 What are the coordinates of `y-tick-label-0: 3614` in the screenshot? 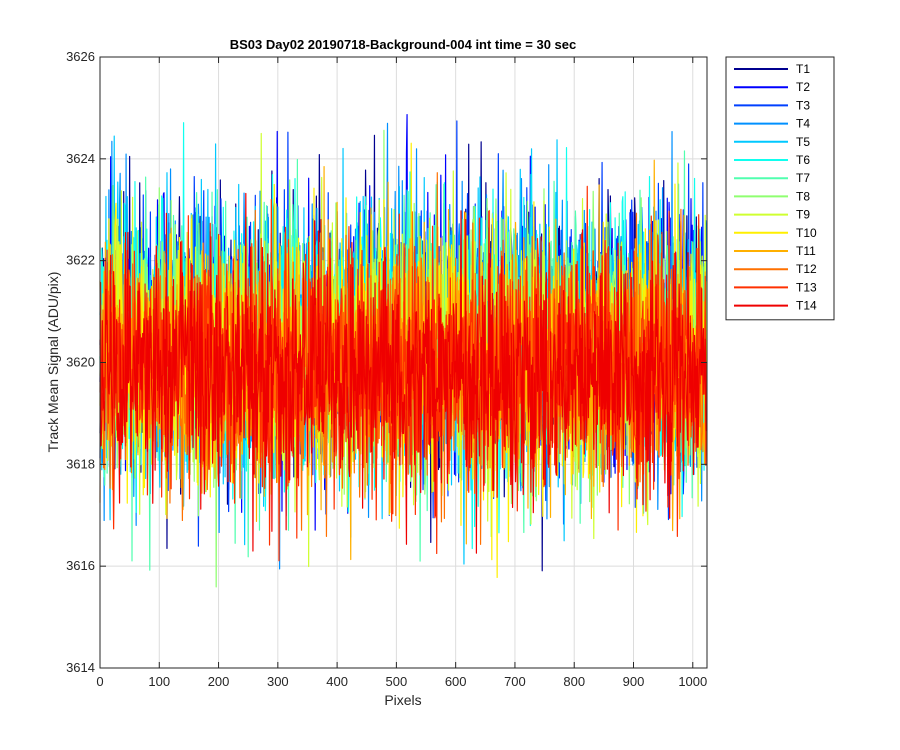 It's located at (80, 667).